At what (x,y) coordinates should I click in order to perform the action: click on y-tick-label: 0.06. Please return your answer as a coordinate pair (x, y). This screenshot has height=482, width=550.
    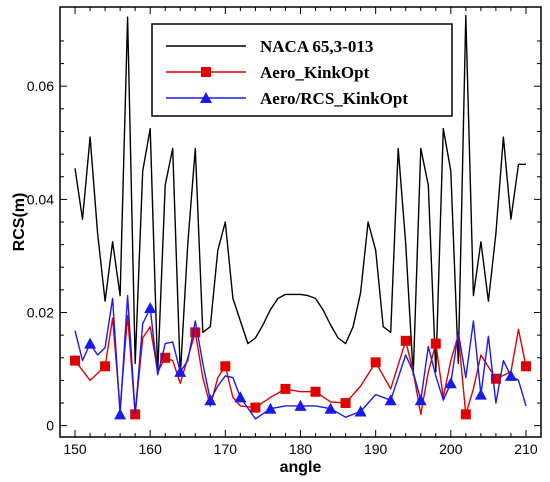
    Looking at the image, I should click on (40, 86).